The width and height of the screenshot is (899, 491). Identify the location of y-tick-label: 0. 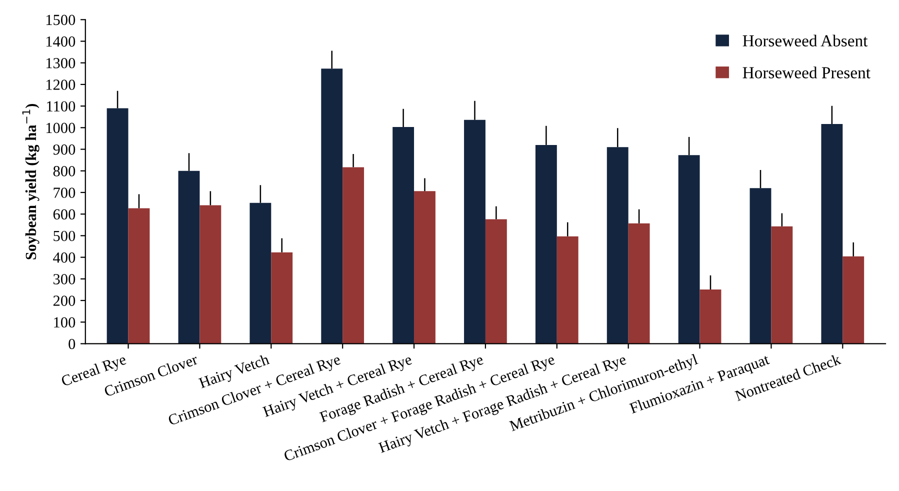
(72, 344).